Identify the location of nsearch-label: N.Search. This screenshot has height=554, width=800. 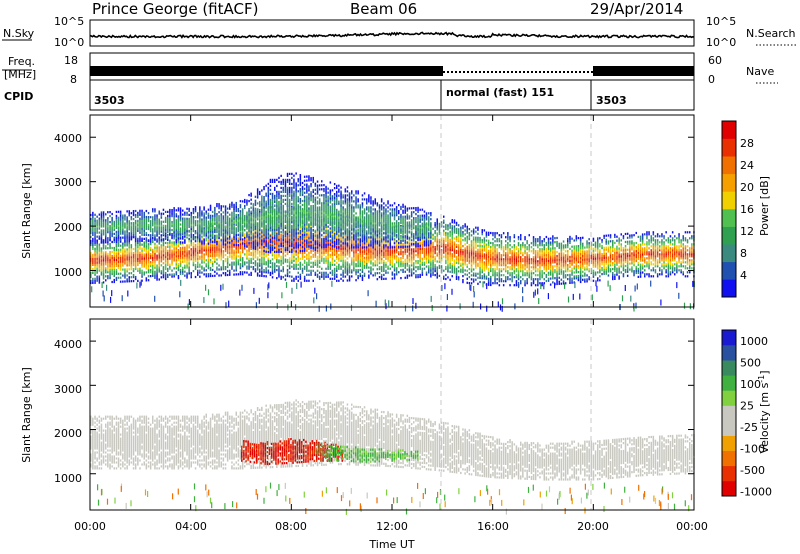
(771, 33).